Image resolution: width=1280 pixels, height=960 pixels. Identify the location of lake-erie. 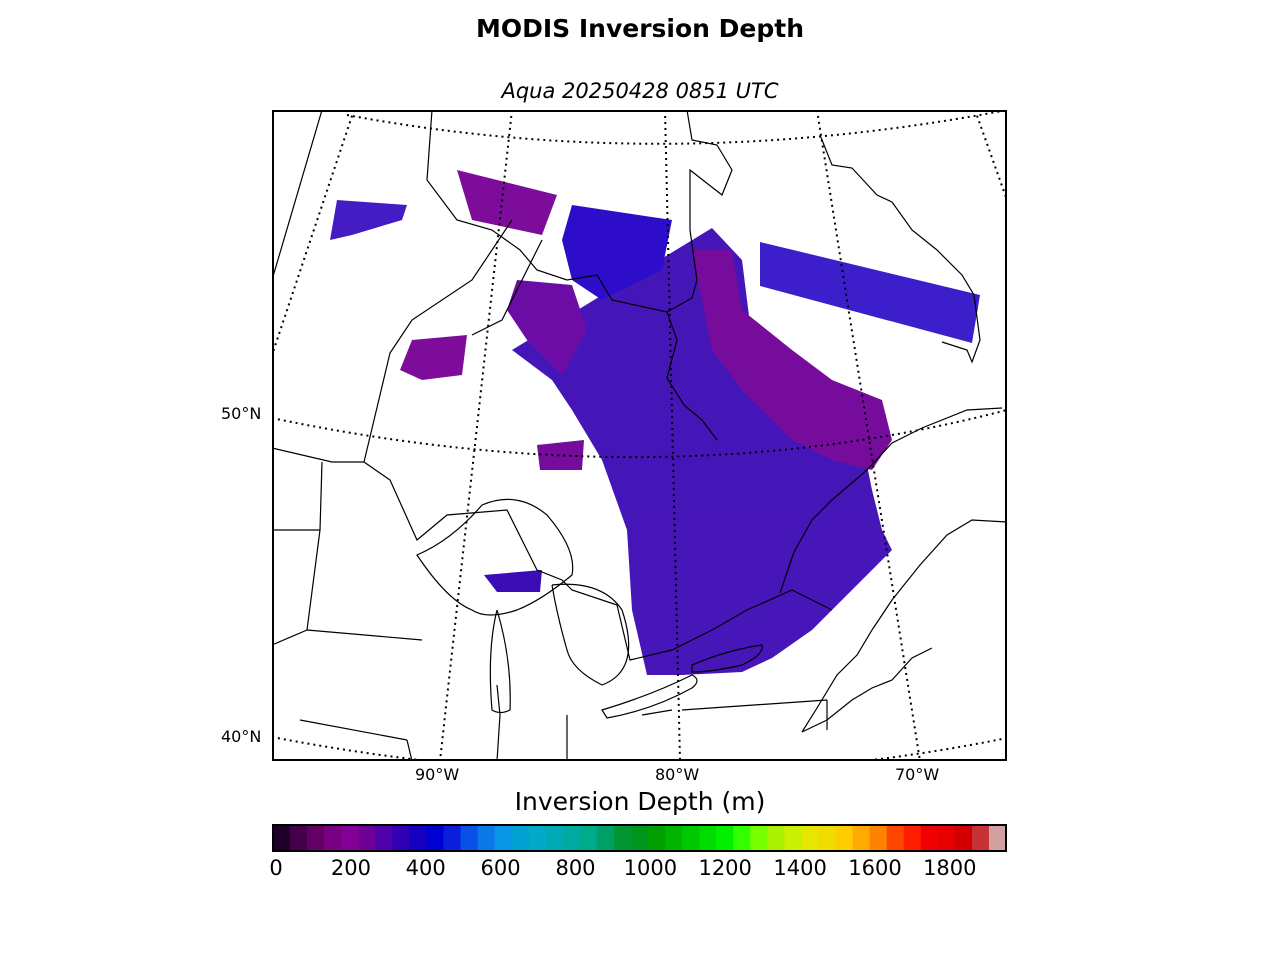
(649, 696).